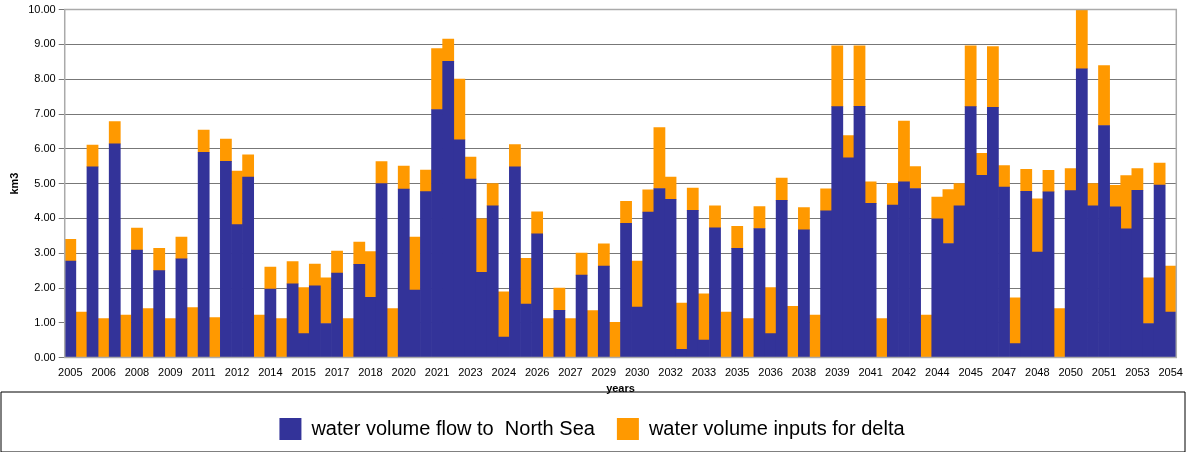 This screenshot has height=452, width=1186. I want to click on x-tick-label: 2053, so click(1137, 372).